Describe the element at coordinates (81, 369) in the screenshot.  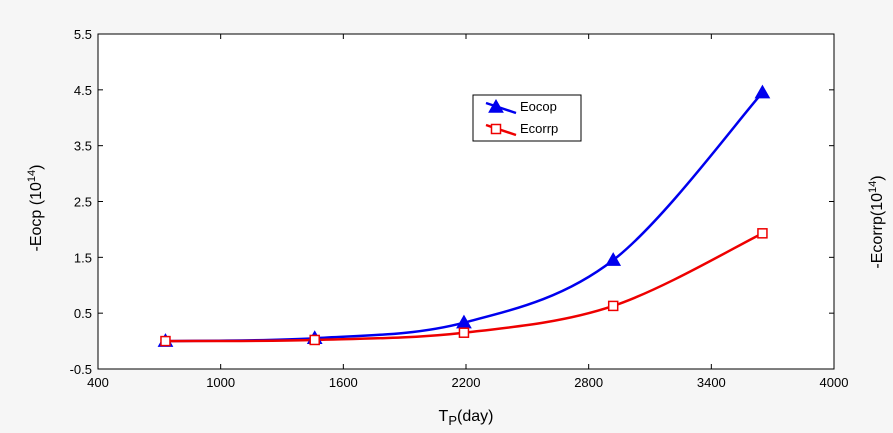
I see `y-tick-label: -0.5` at that location.